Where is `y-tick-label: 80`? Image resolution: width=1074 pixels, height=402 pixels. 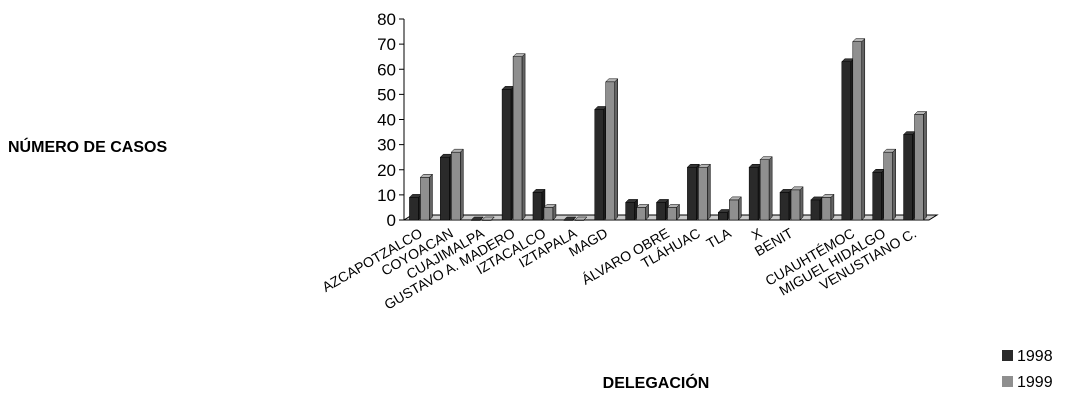
y-tick-label: 80 is located at coordinates (386, 19).